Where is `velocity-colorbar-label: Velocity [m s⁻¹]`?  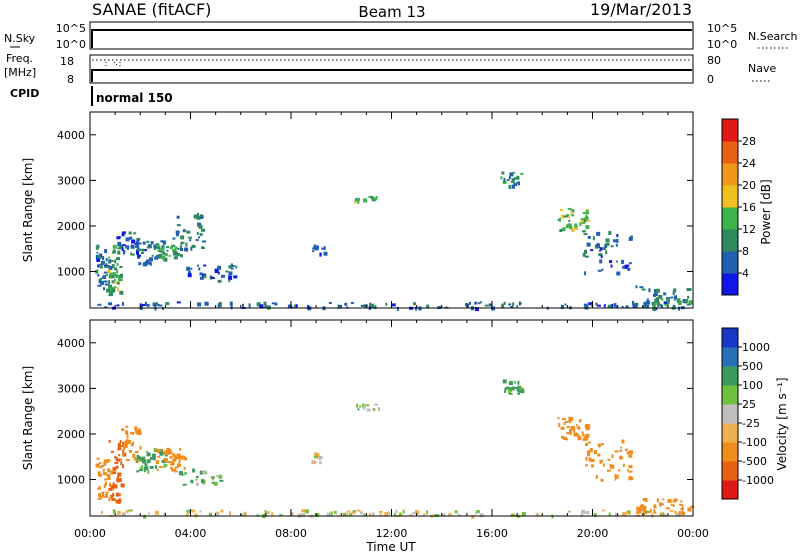 velocity-colorbar-label: Velocity [m s⁻¹] is located at coordinates (782, 423).